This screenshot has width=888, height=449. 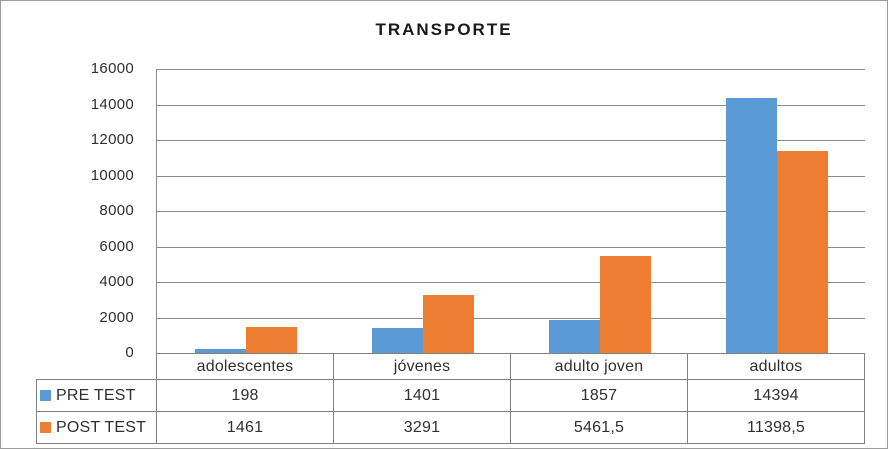 I want to click on category-label-adolescentes: adolescentes, so click(x=245, y=366).